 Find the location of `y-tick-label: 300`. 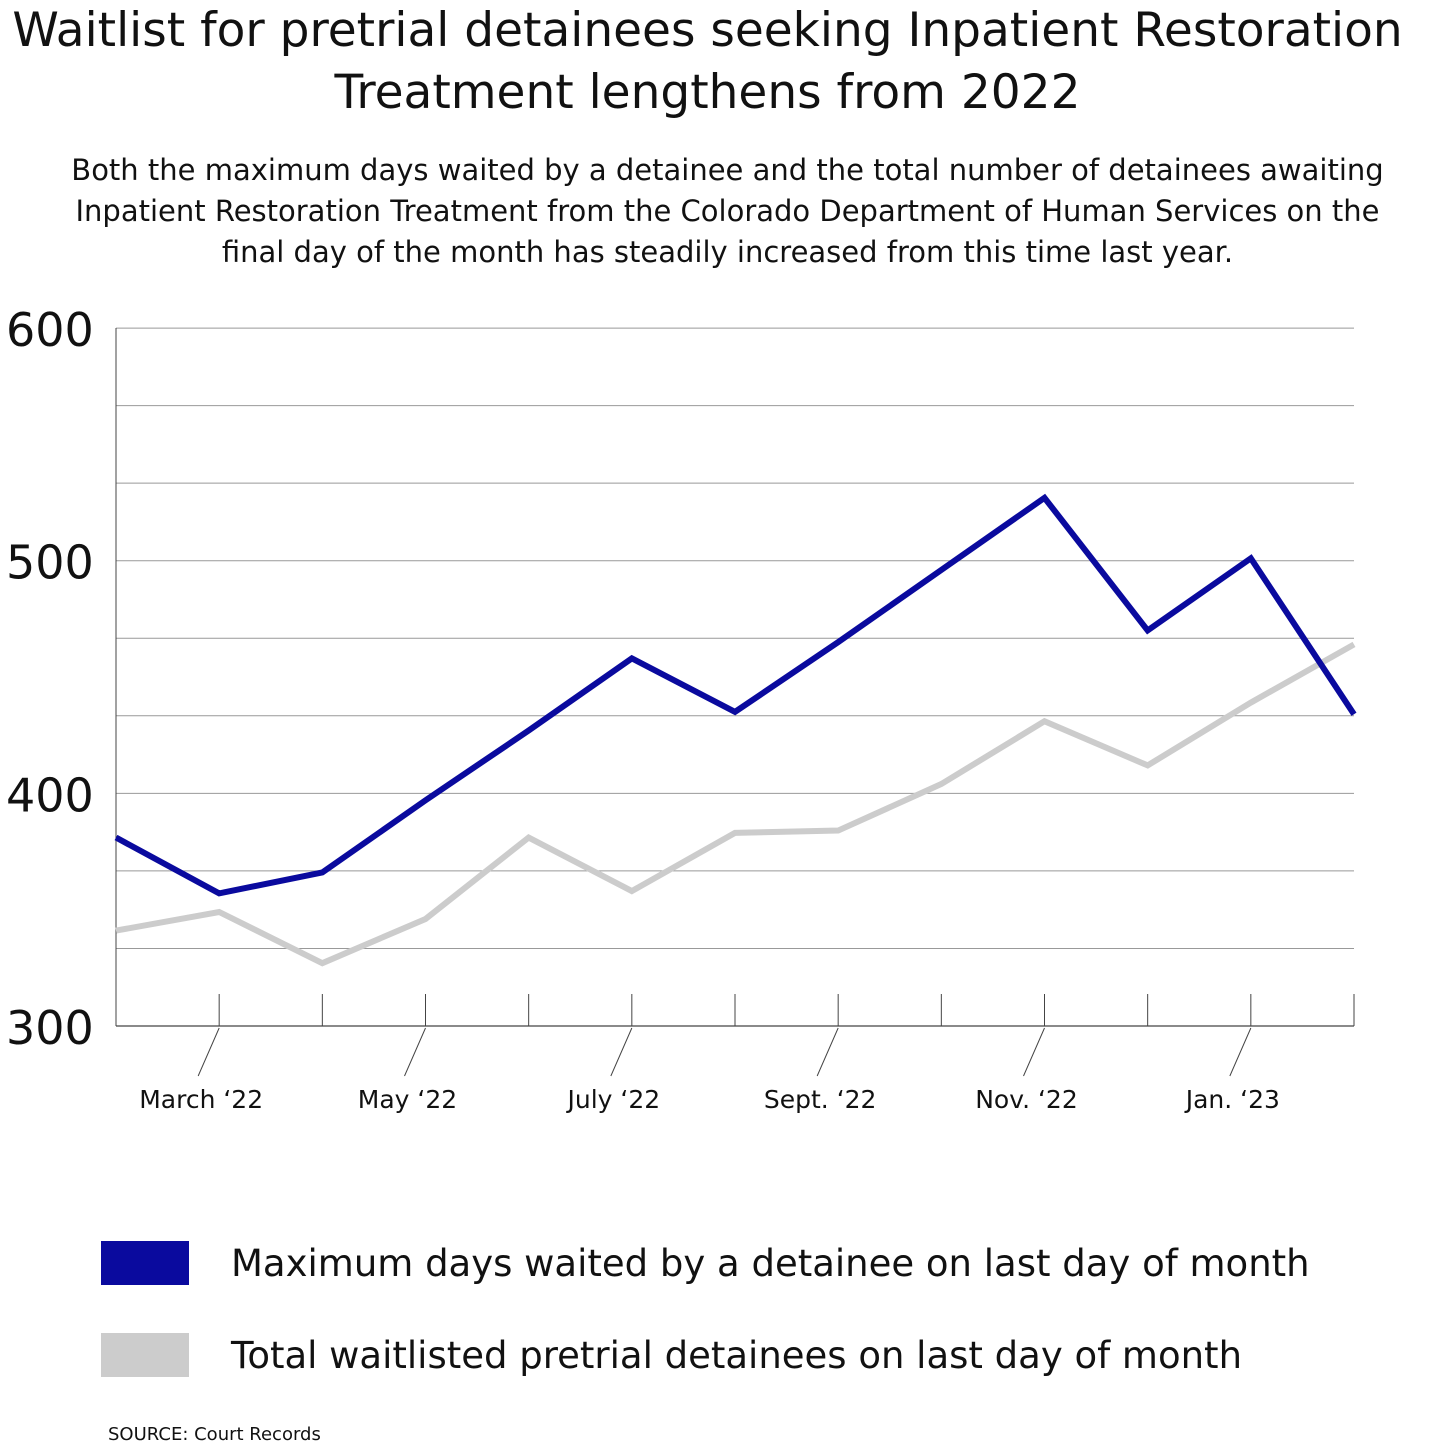

y-tick-label: 300 is located at coordinates (50, 1028).